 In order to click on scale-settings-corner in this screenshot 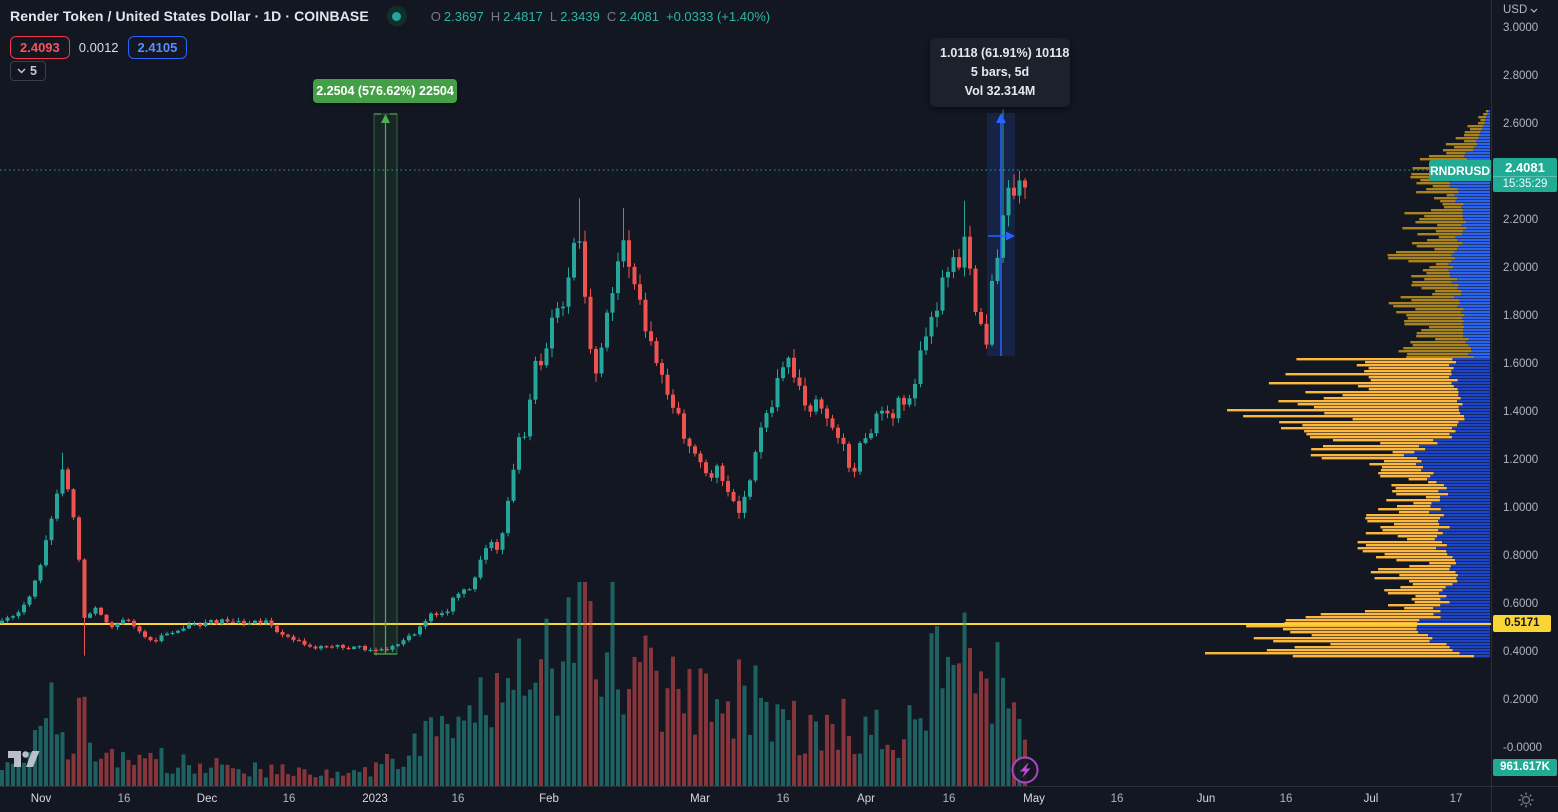, I will do `click(1524, 799)`.